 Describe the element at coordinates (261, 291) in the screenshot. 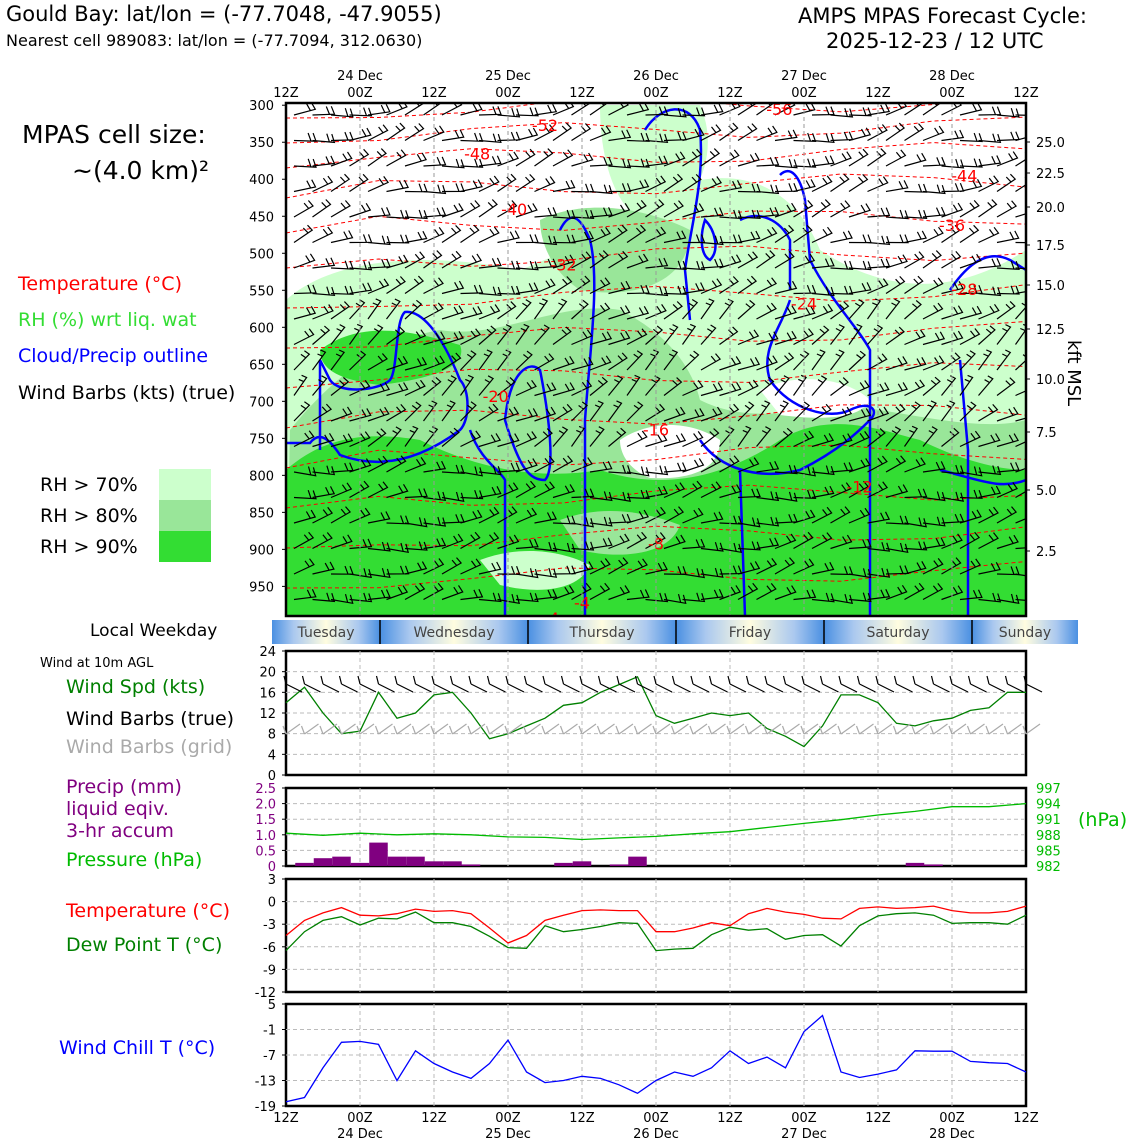

I see `pressure-tick-label-5: 550` at that location.